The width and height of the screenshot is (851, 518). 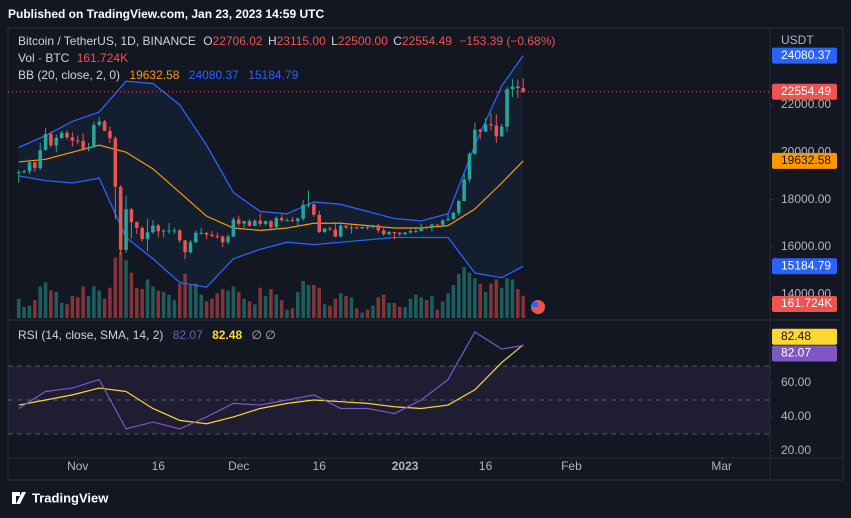 I want to click on bb-title: BB (20, close, 2, 0), so click(x=69, y=75).